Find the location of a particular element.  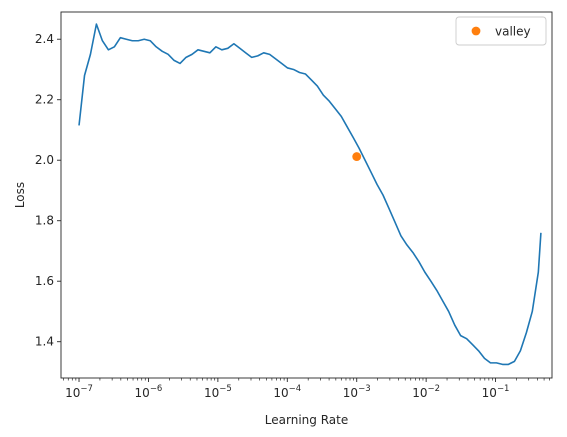

x-tick-label: 10⁻⁶ is located at coordinates (149, 392).